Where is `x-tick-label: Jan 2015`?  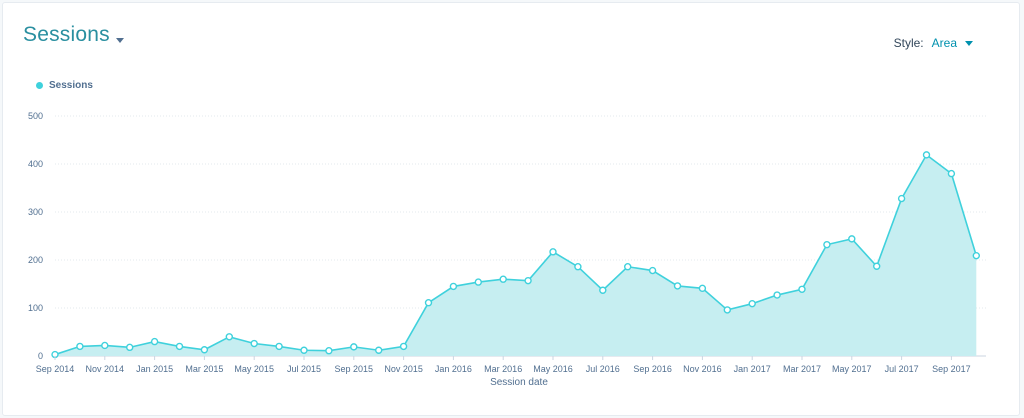 x-tick-label: Jan 2015 is located at coordinates (154, 369).